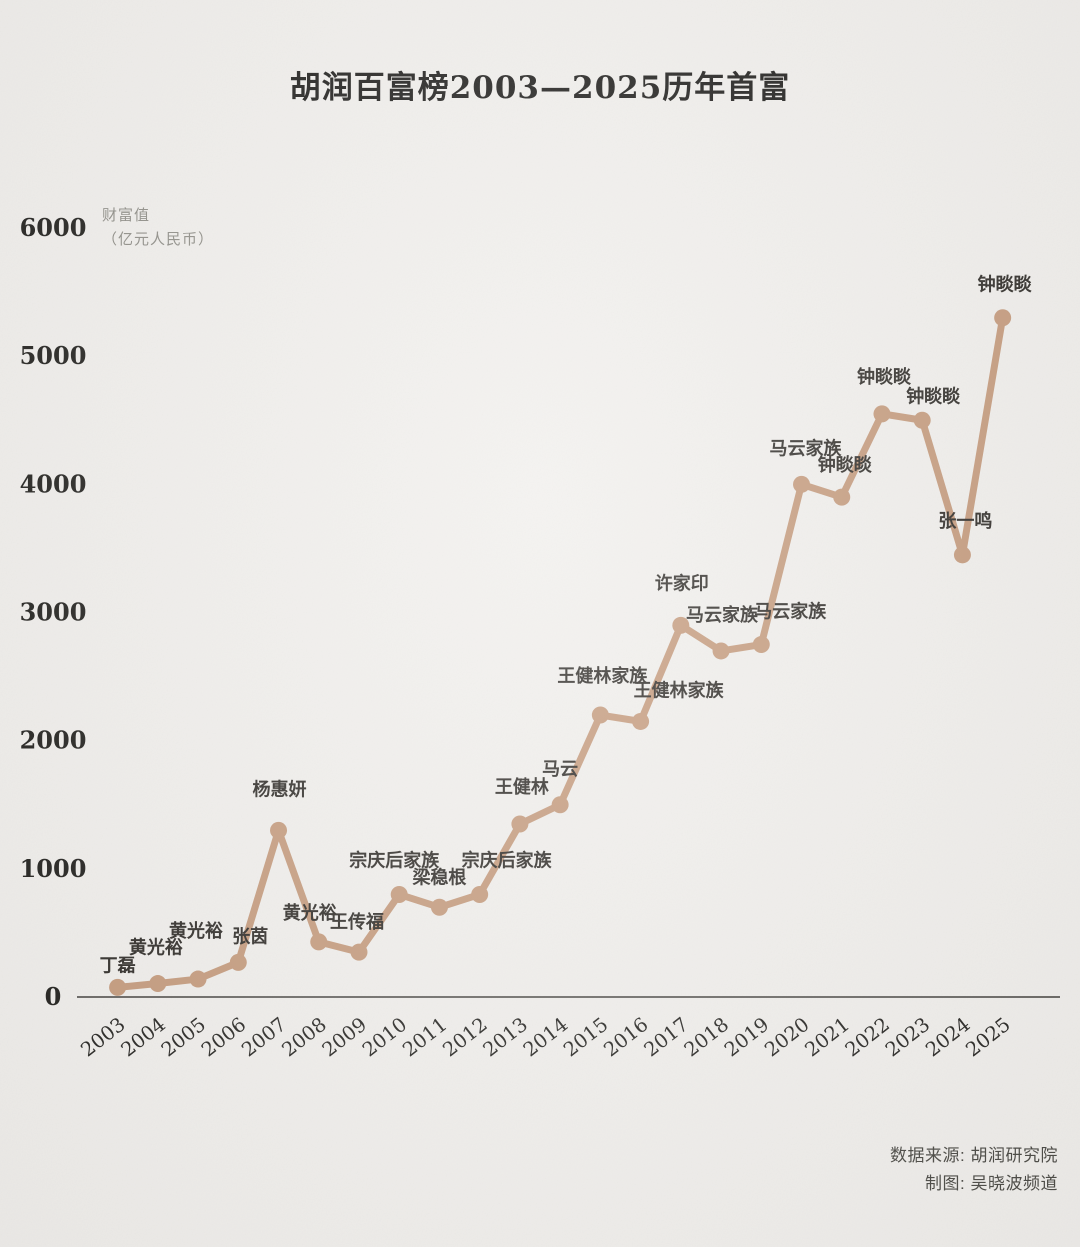 The height and width of the screenshot is (1247, 1080). What do you see at coordinates (53, 740) in the screenshot?
I see `y-axis-tick-label: 2000` at bounding box center [53, 740].